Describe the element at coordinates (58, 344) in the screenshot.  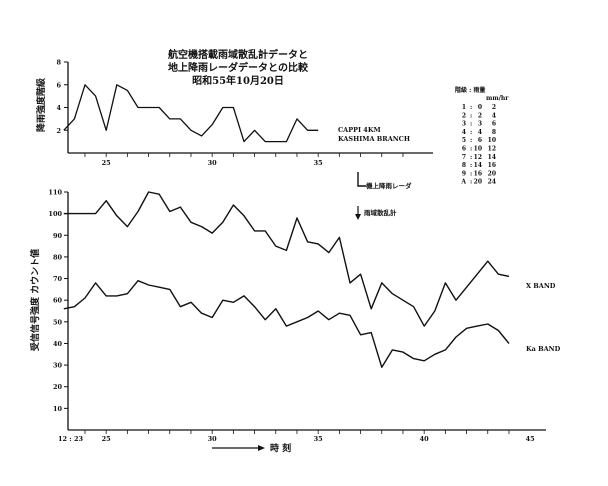
I see `bottom-y-tick-label: 40` at that location.